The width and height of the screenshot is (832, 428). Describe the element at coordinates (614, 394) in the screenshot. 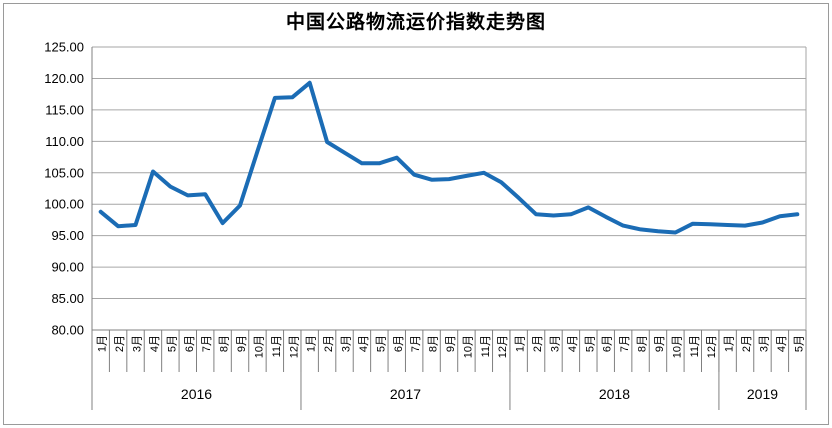

I see `year-label: 2018` at that location.